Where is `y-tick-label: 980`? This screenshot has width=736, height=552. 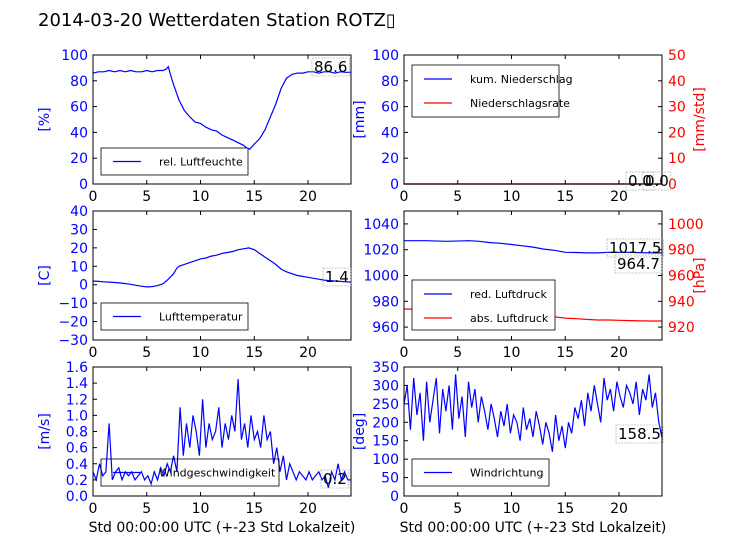 y-tick-label: 980 is located at coordinates (385, 302).